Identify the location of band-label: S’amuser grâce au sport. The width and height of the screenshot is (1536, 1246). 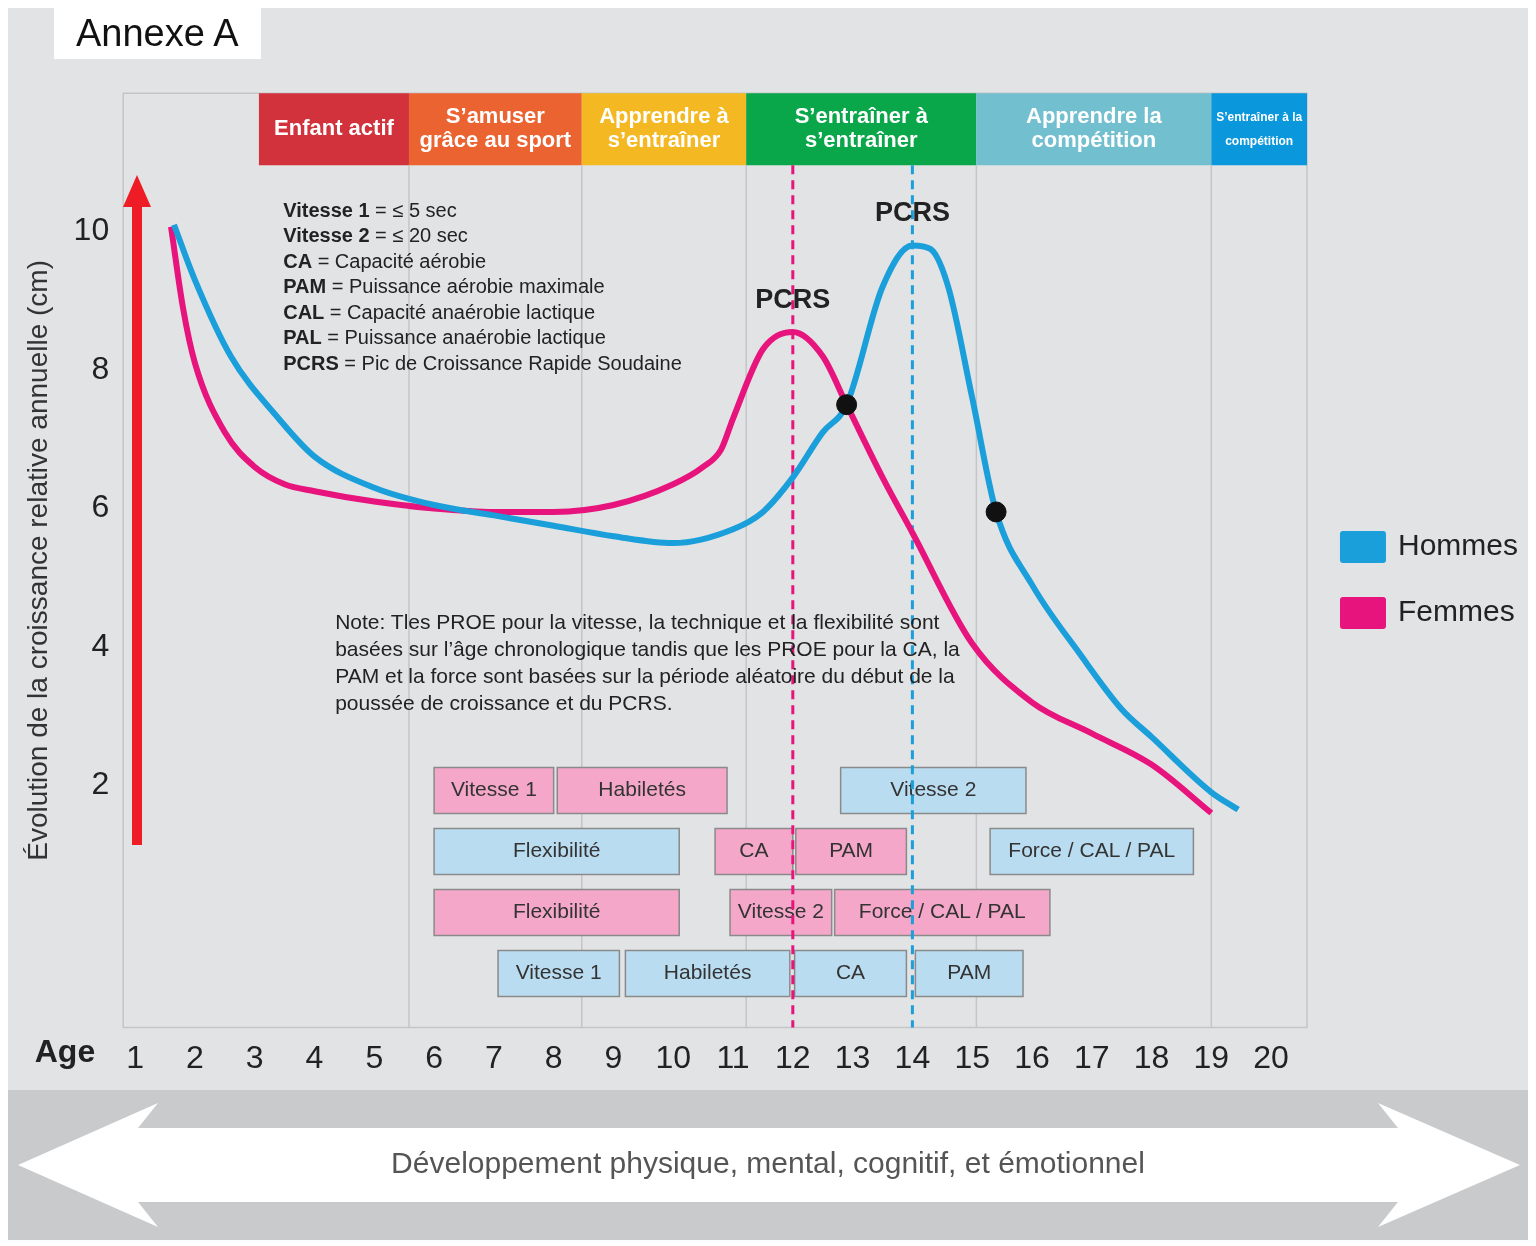
(495, 128).